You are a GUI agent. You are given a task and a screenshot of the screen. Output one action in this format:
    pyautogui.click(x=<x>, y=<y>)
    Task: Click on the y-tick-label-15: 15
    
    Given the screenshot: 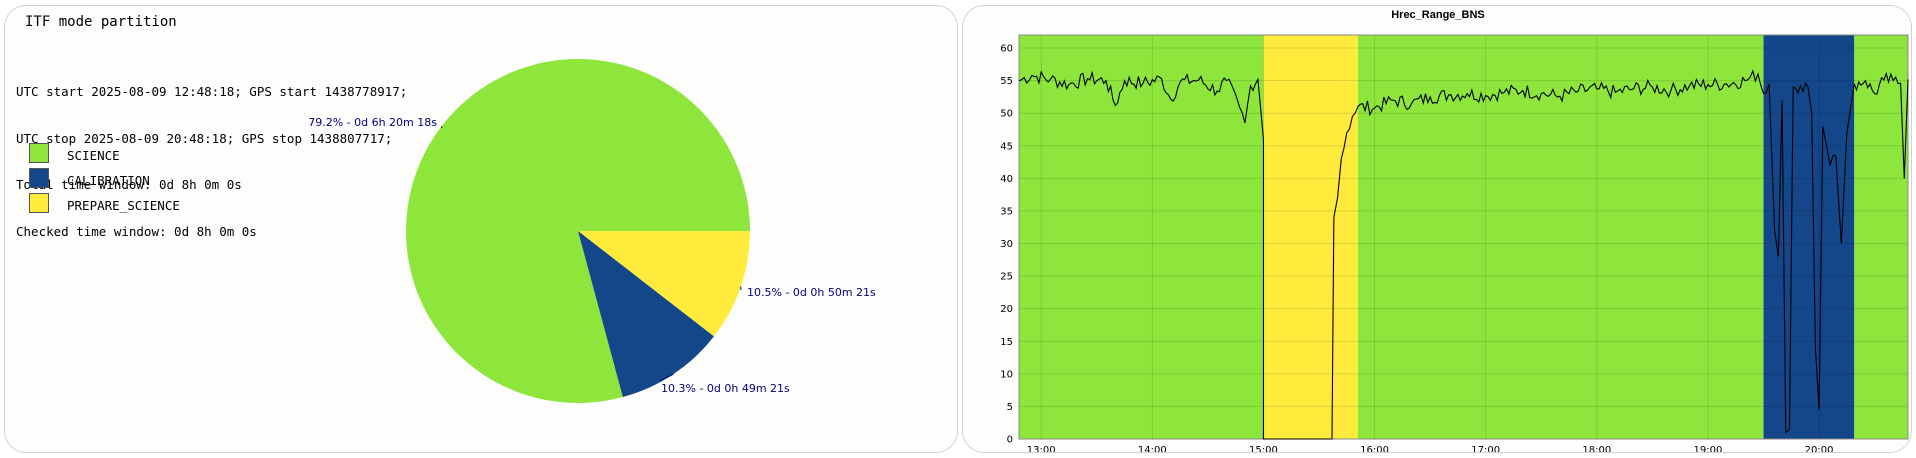 What is the action you would take?
    pyautogui.click(x=1006, y=342)
    